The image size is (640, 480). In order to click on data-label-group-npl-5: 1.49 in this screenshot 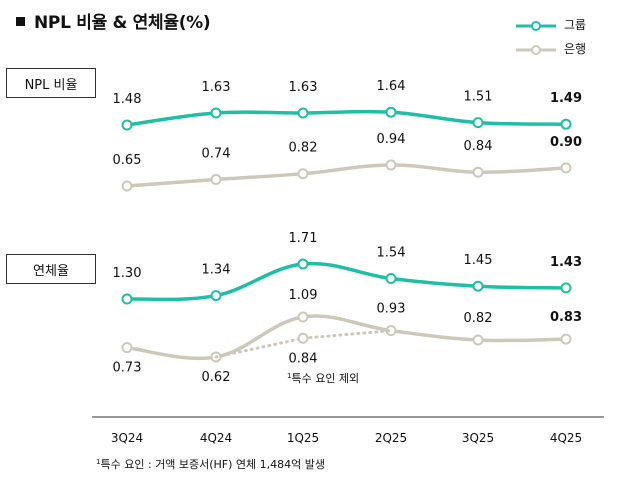, I will do `click(566, 98)`.